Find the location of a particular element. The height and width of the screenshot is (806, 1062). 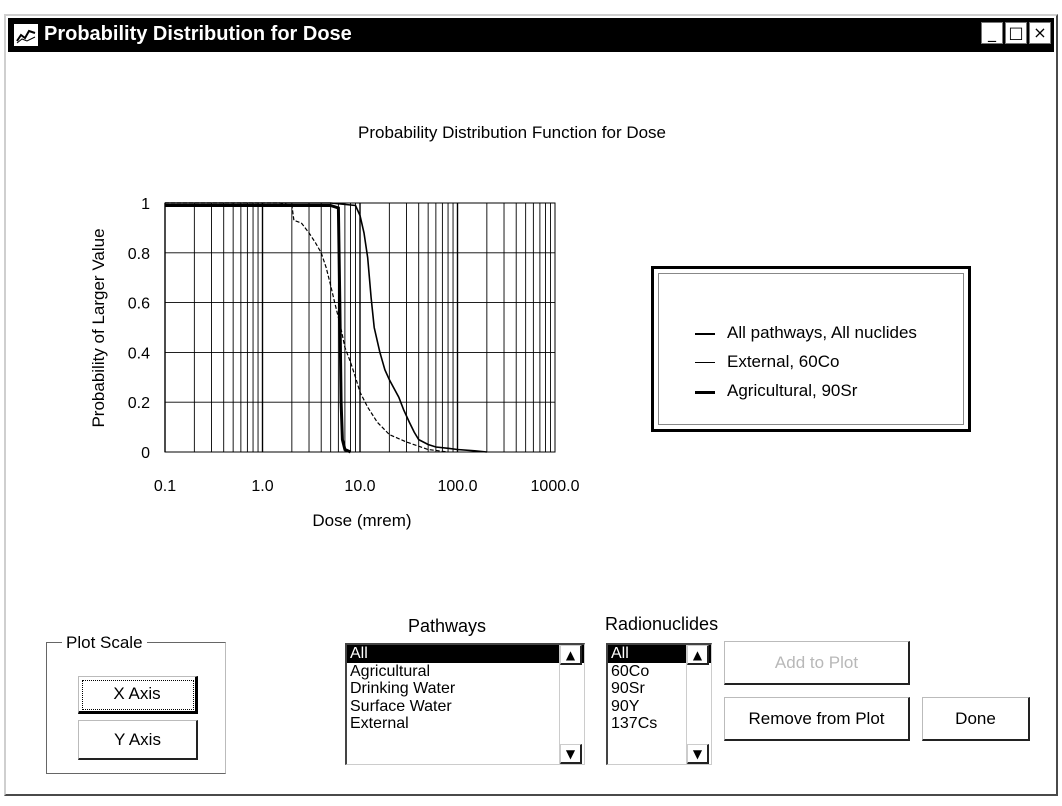

radionuclides-list-item: All is located at coordinates (659, 654).